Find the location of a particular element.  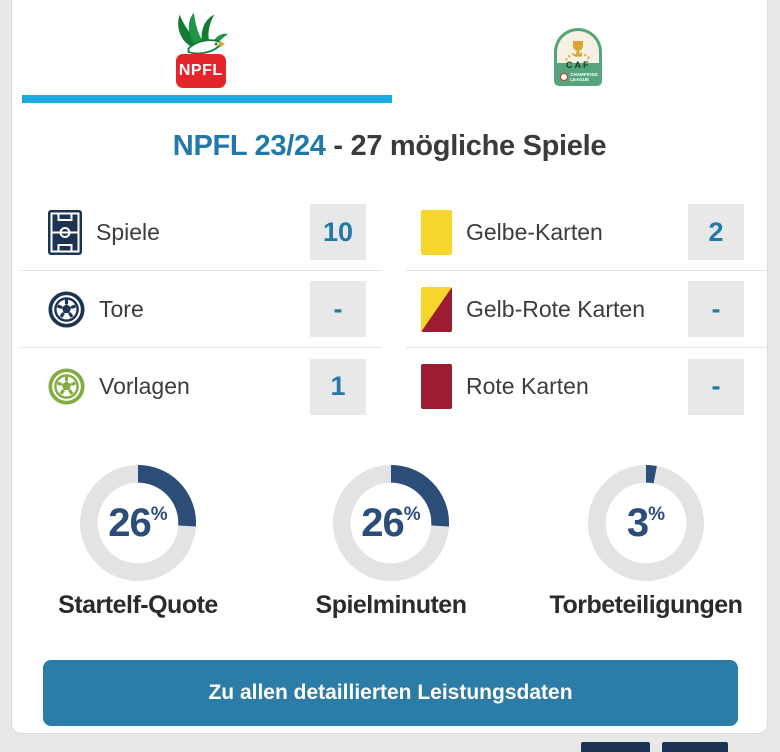

ball-icon is located at coordinates (66, 309).